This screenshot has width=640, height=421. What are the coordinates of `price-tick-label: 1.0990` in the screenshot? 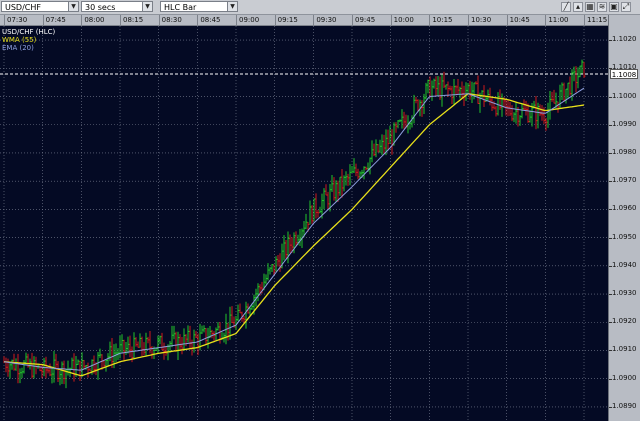 It's located at (623, 123).